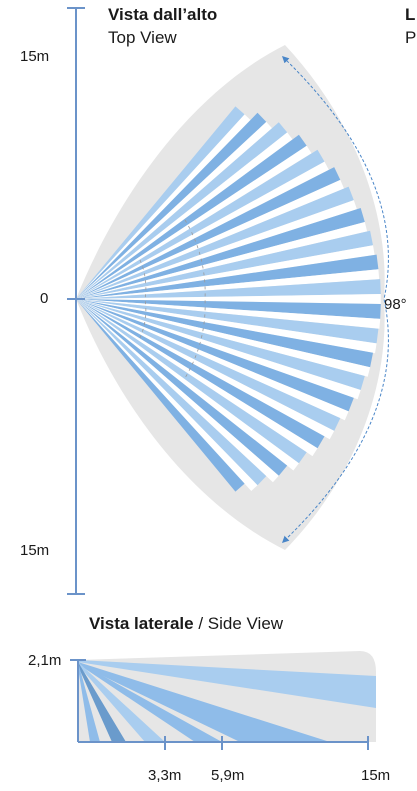 The height and width of the screenshot is (791, 417). What do you see at coordinates (411, 37) in the screenshot?
I see `cut-off-header-line2: P` at bounding box center [411, 37].